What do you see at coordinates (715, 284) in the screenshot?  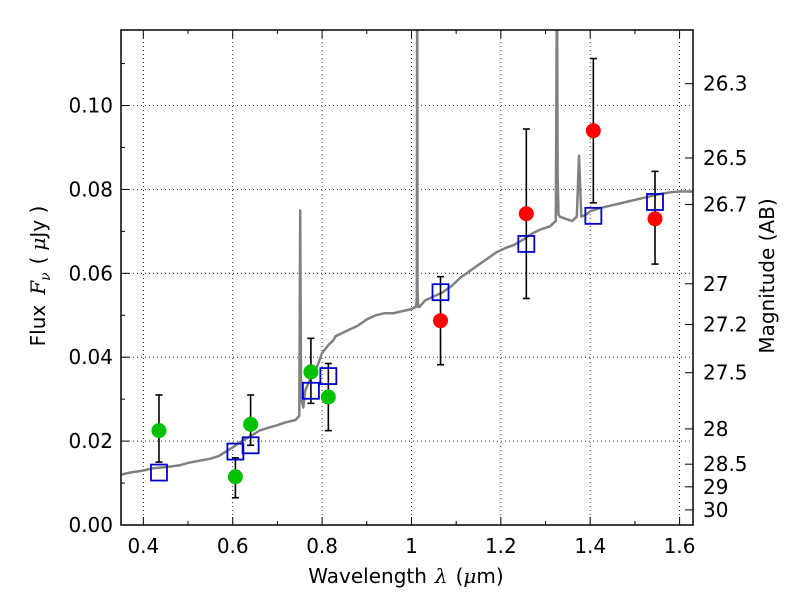 I see `mag-tick-label: 27` at bounding box center [715, 284].